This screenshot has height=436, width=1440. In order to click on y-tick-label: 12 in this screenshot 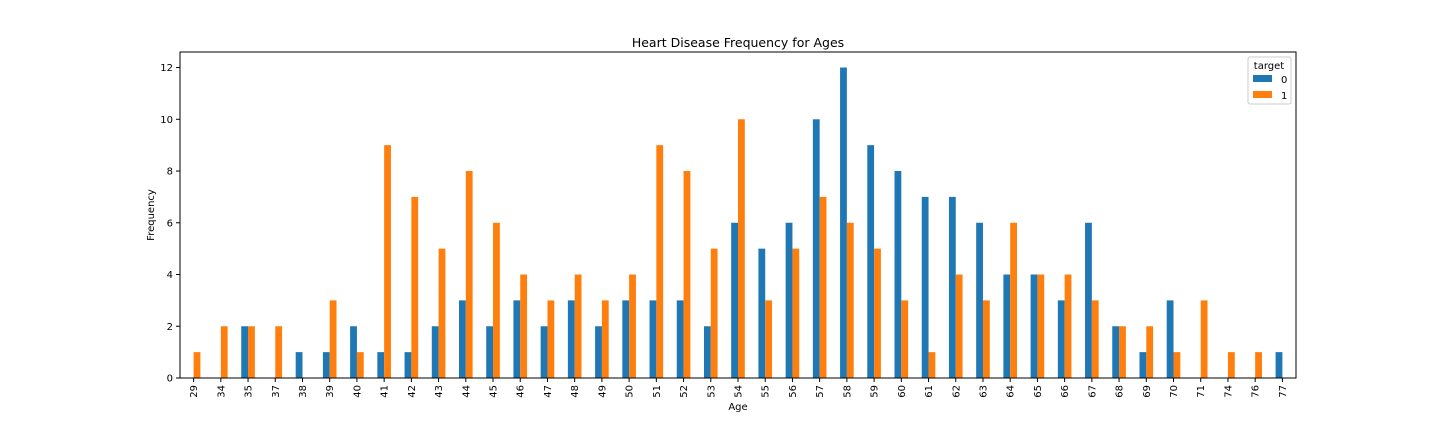, I will do `click(166, 68)`.